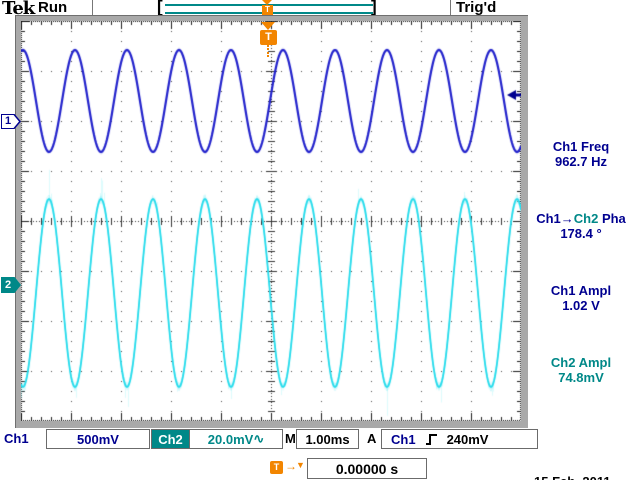  I want to click on measurement-ch1-freq: Ch1 Freq 962.7 Hz, so click(581, 154).